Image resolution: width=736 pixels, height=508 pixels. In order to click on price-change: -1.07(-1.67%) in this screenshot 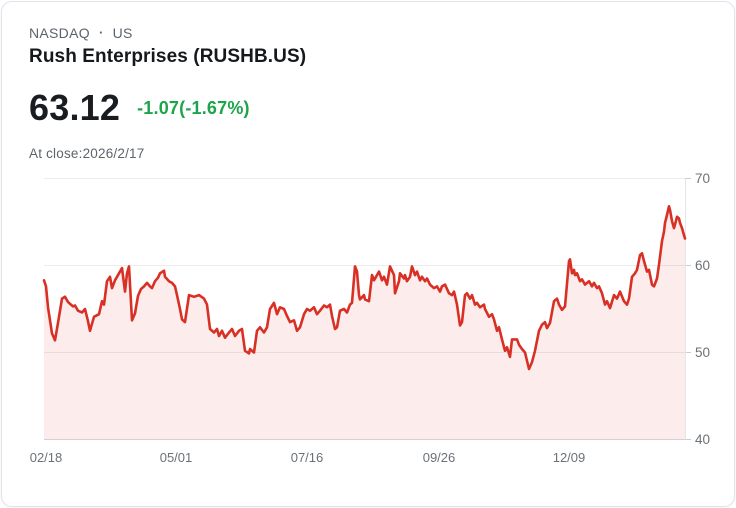, I will do `click(193, 107)`.